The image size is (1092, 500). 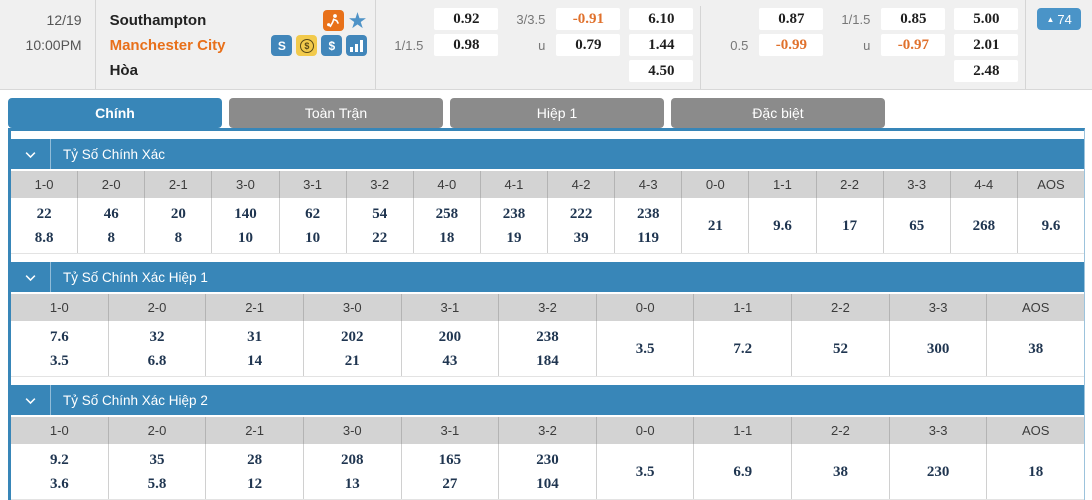 What do you see at coordinates (547, 483) in the screenshot?
I see `score-odds-value: 104` at bounding box center [547, 483].